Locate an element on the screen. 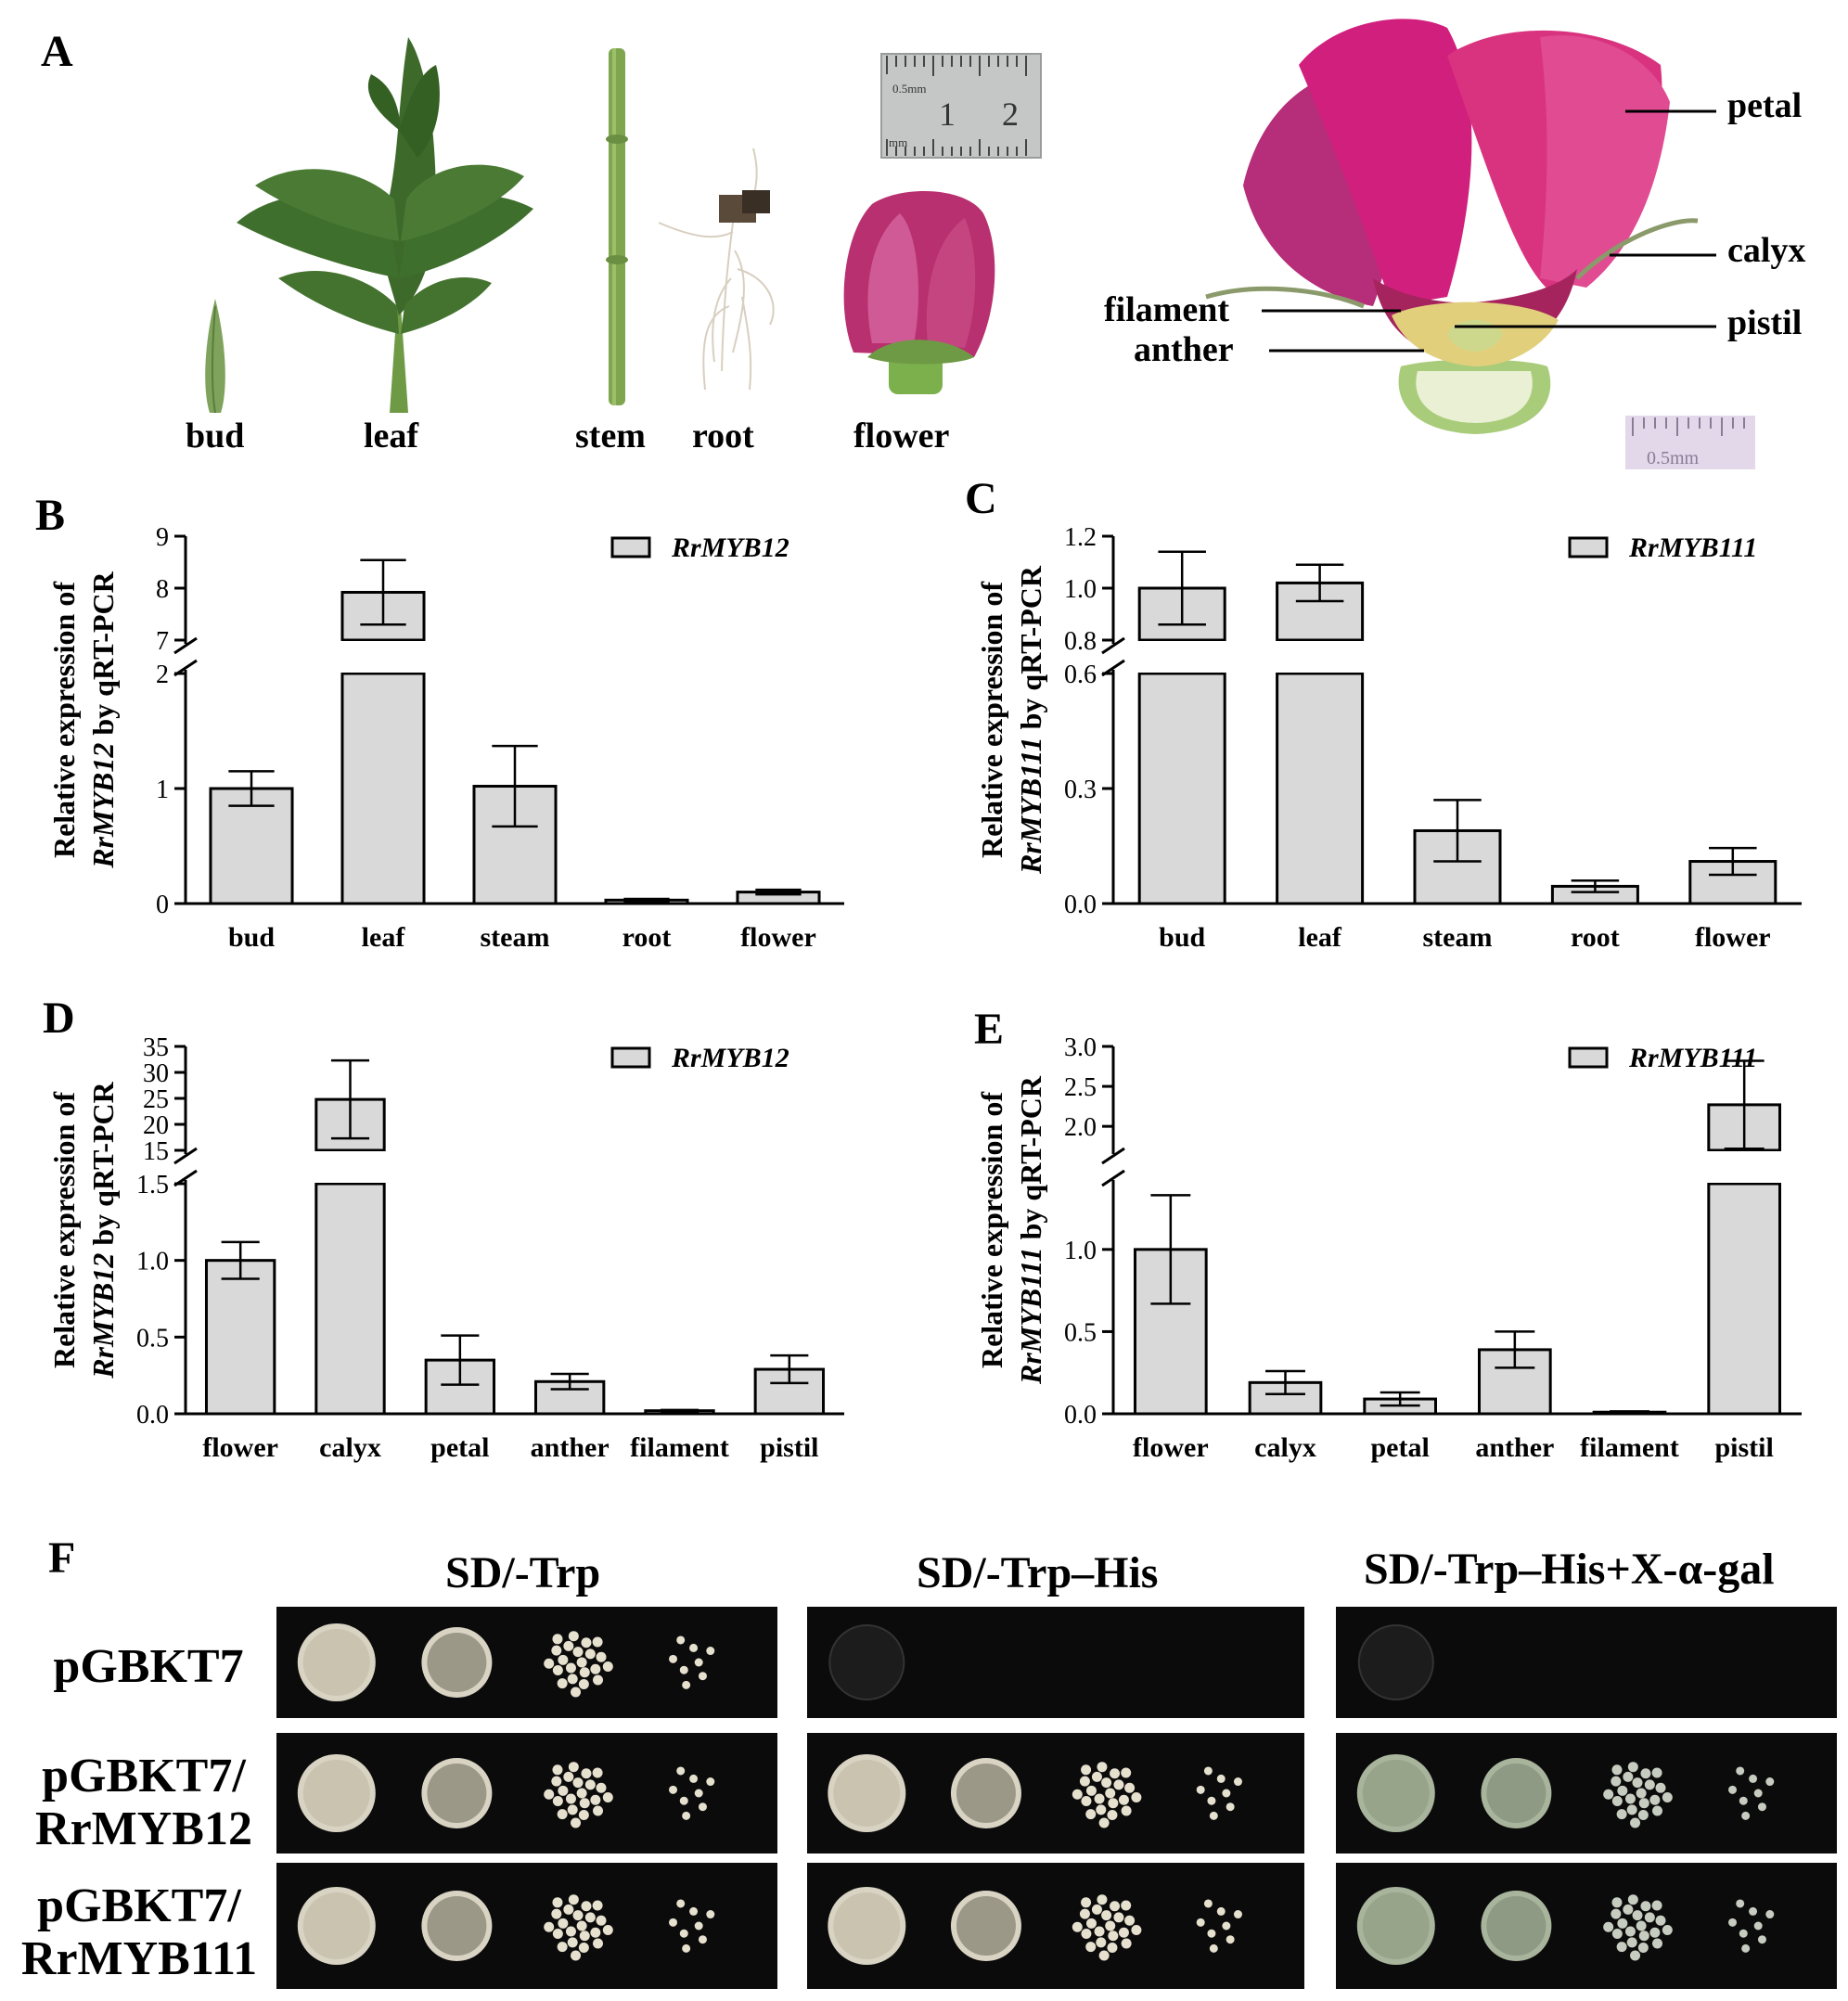 Image resolution: width=1848 pixels, height=2001 pixels. x-tick-label: filament is located at coordinates (679, 1447).